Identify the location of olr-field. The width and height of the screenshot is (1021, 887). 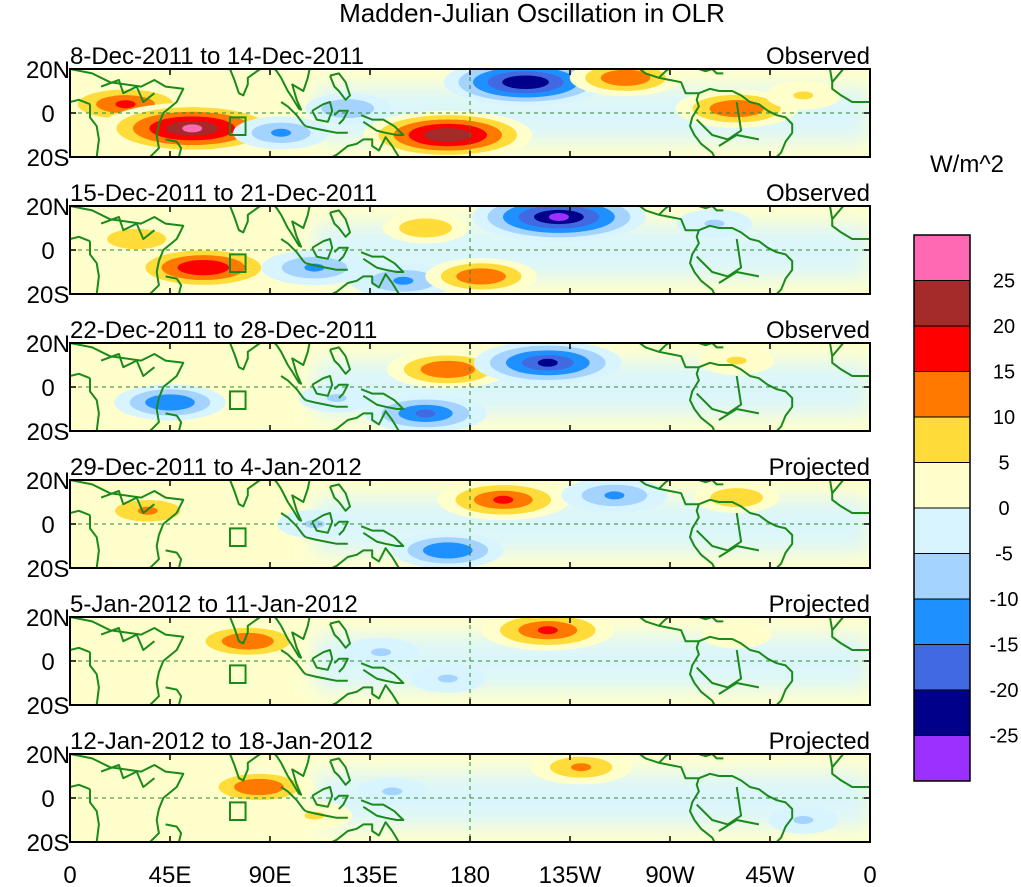
(470, 113).